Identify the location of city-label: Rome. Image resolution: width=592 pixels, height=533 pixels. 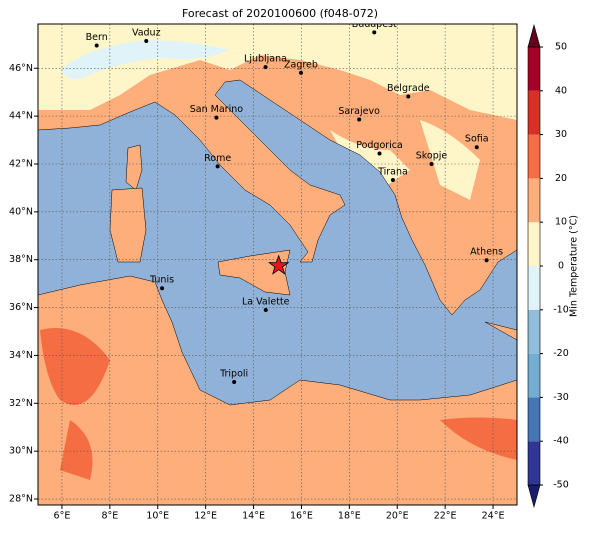
(217, 158).